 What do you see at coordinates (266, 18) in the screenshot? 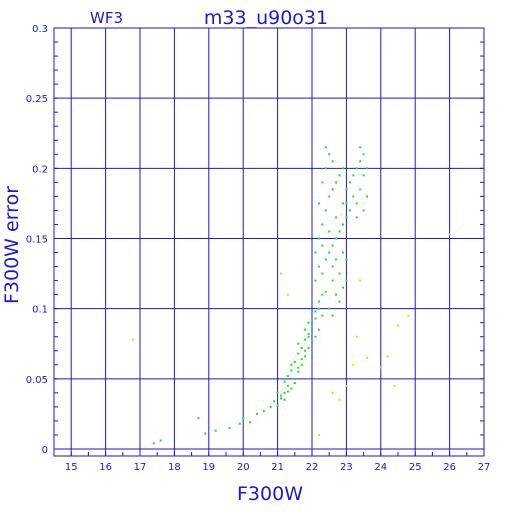
I see `chart-title: m33_u90o31` at bounding box center [266, 18].